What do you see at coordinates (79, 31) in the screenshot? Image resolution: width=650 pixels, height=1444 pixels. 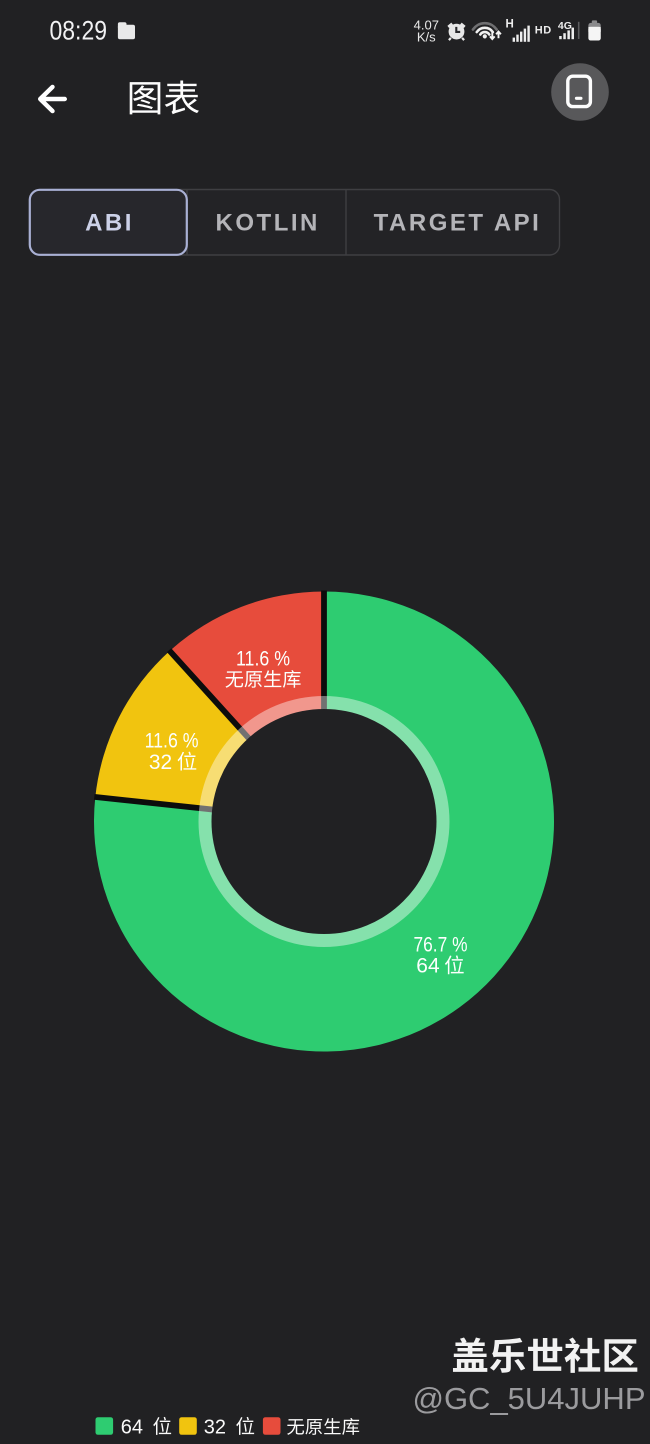 I see `svg-text: 08:29` at bounding box center [79, 31].